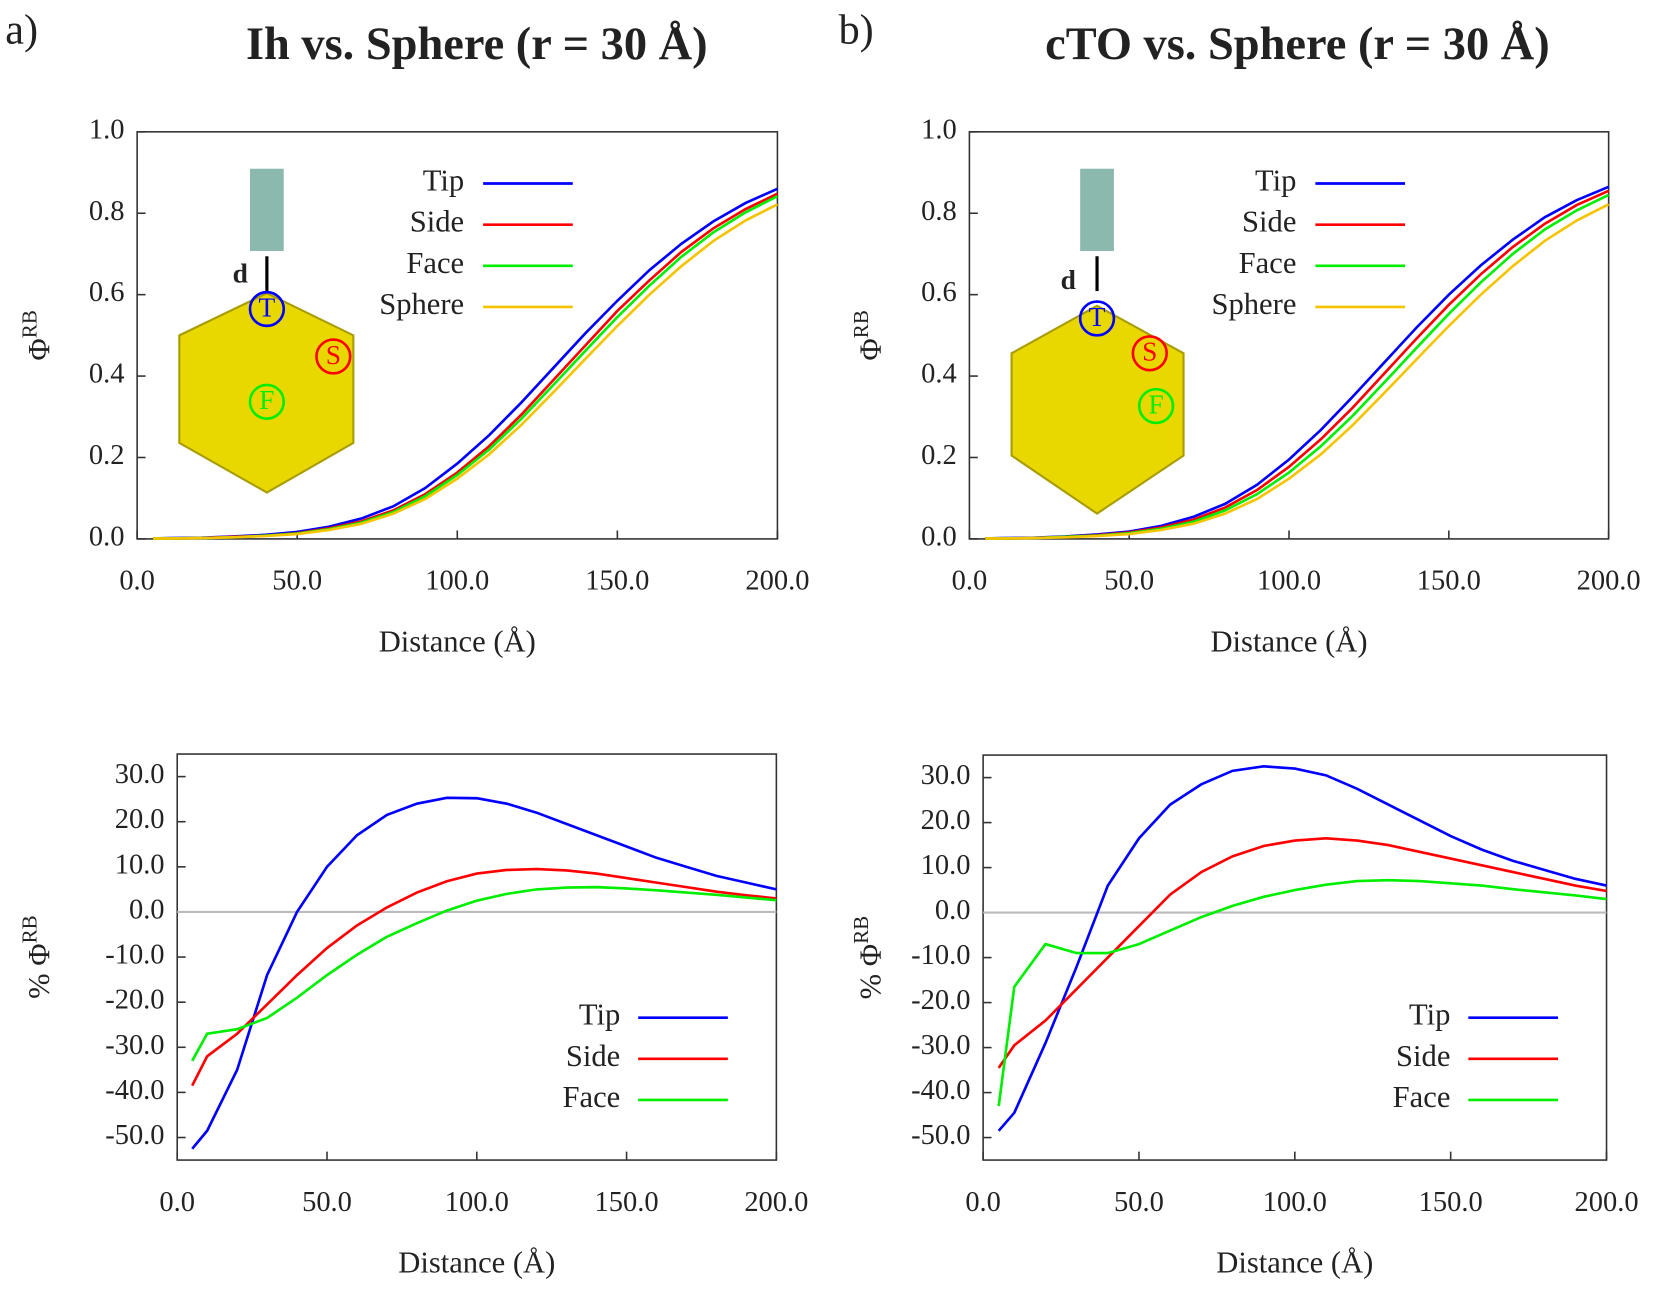 This screenshot has width=1654, height=1294. Describe the element at coordinates (477, 44) in the screenshot. I see `chart-title: Ih vs. Sphere (r = 30 Å)` at that location.